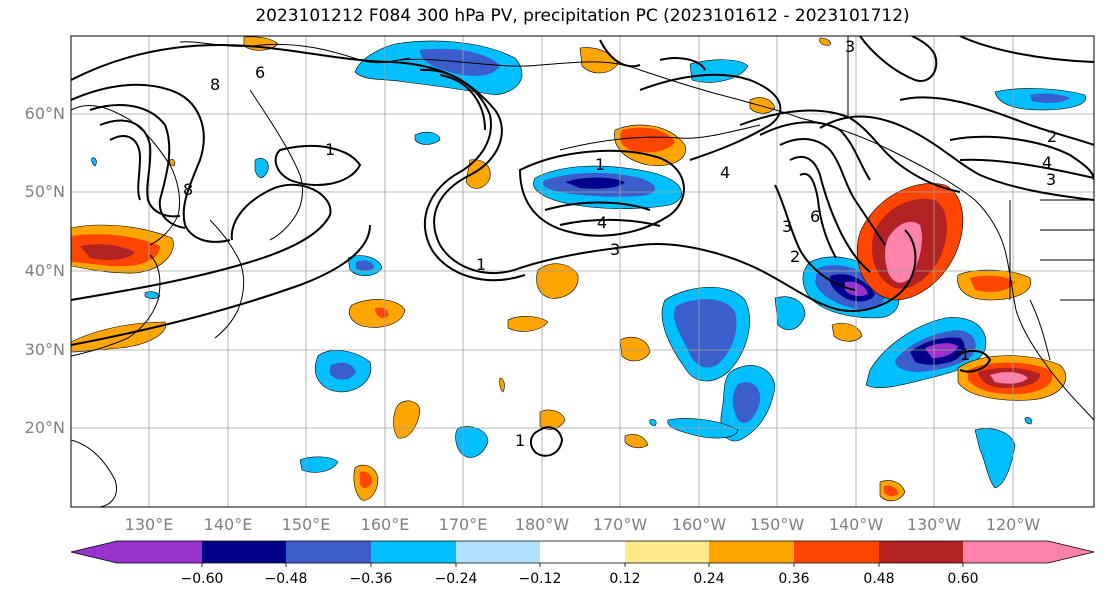 The image size is (1105, 601). Describe the element at coordinates (963, 579) in the screenshot. I see `colorbar-tick-label: 0.60` at that location.